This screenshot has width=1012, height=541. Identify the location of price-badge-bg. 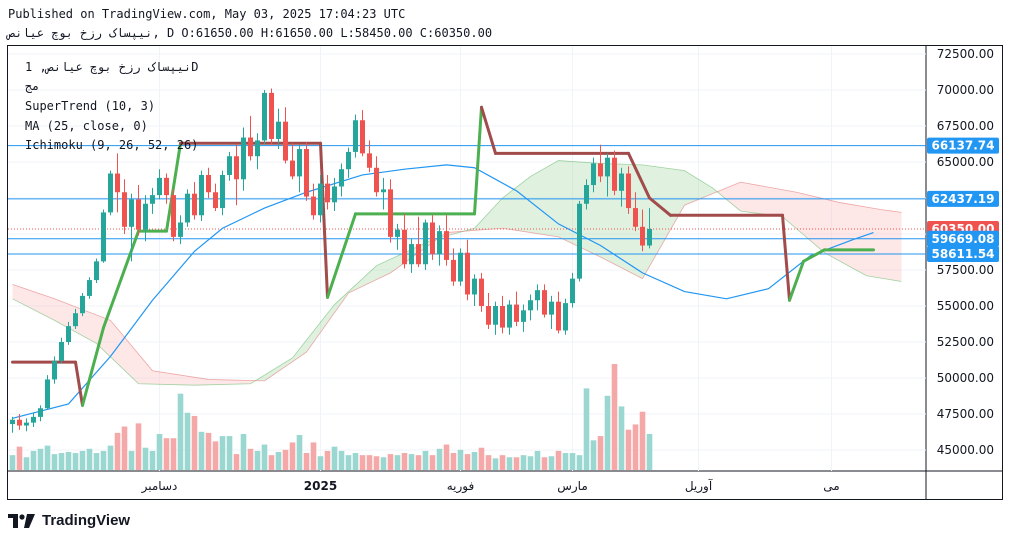
(963, 238).